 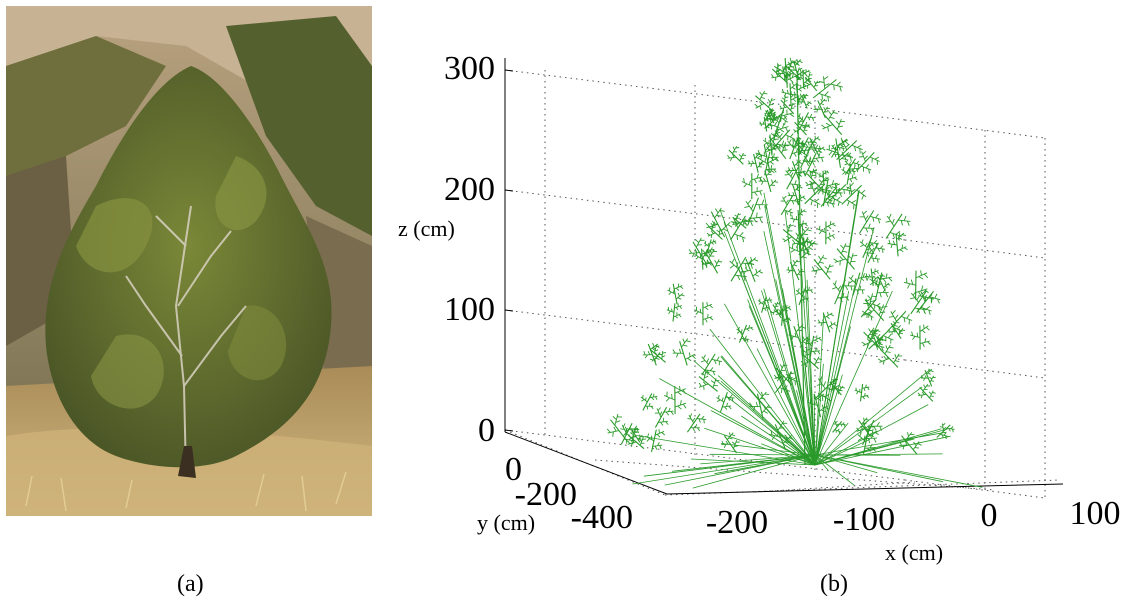 What do you see at coordinates (426, 228) in the screenshot?
I see `z-axis-label: z (cm)` at bounding box center [426, 228].